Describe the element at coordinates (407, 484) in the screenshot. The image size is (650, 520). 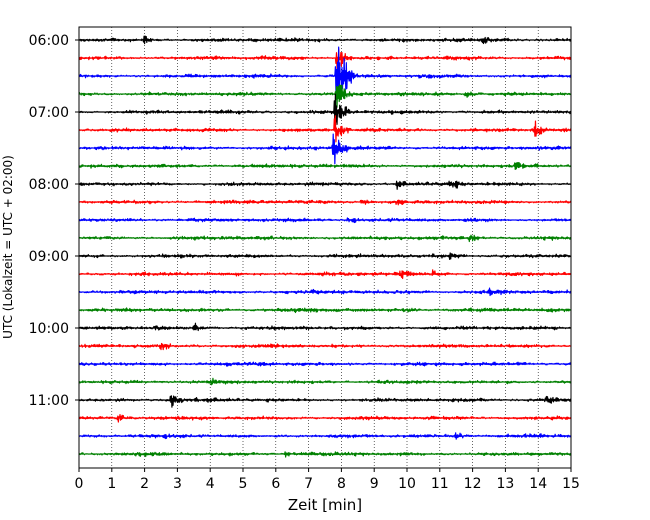
I see `x-tick-label: 10` at that location.